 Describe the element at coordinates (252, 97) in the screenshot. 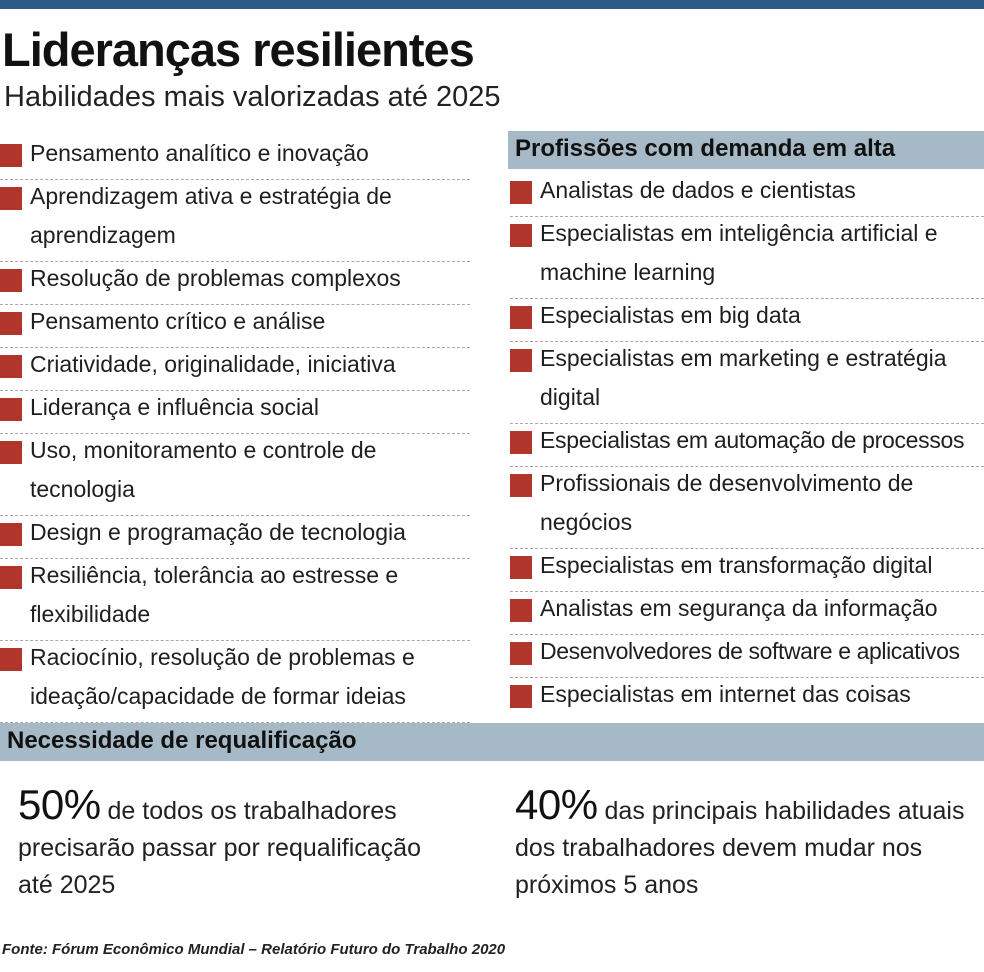

I see `page-subtitle: Habilidades mais valorizadas até 2025` at that location.